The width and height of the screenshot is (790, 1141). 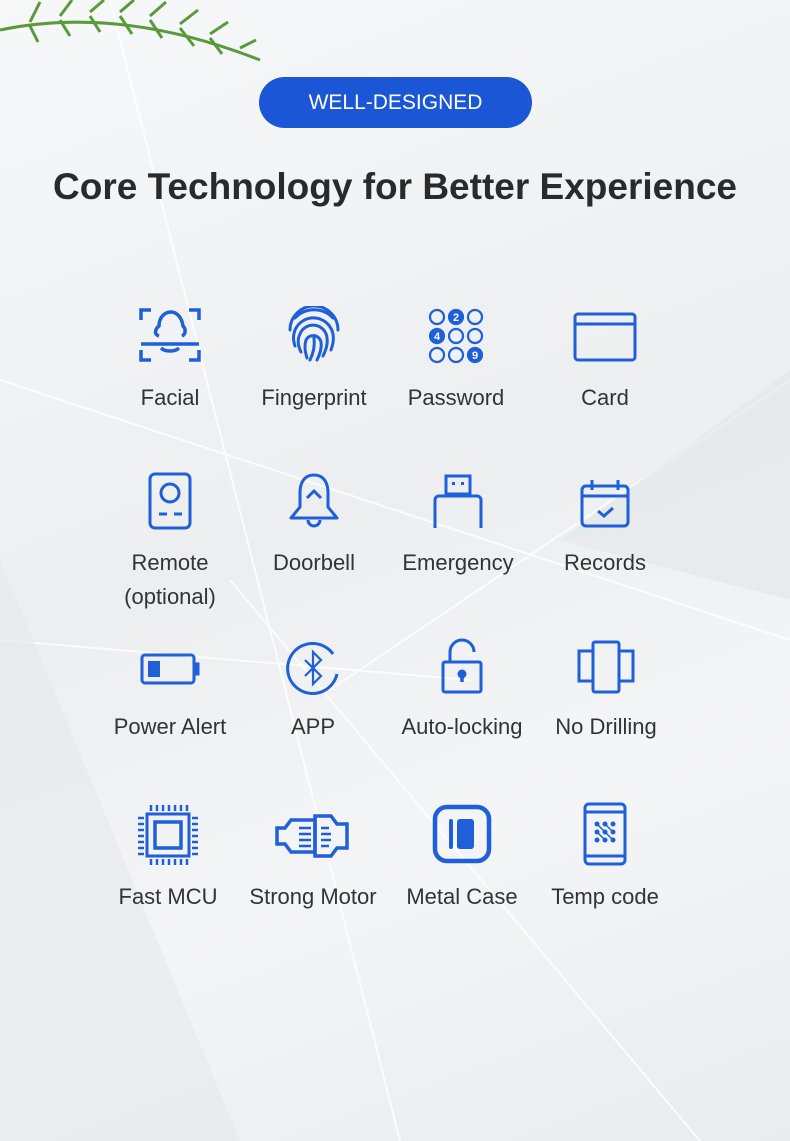 I want to click on bluetooth-icon, so click(x=312, y=668).